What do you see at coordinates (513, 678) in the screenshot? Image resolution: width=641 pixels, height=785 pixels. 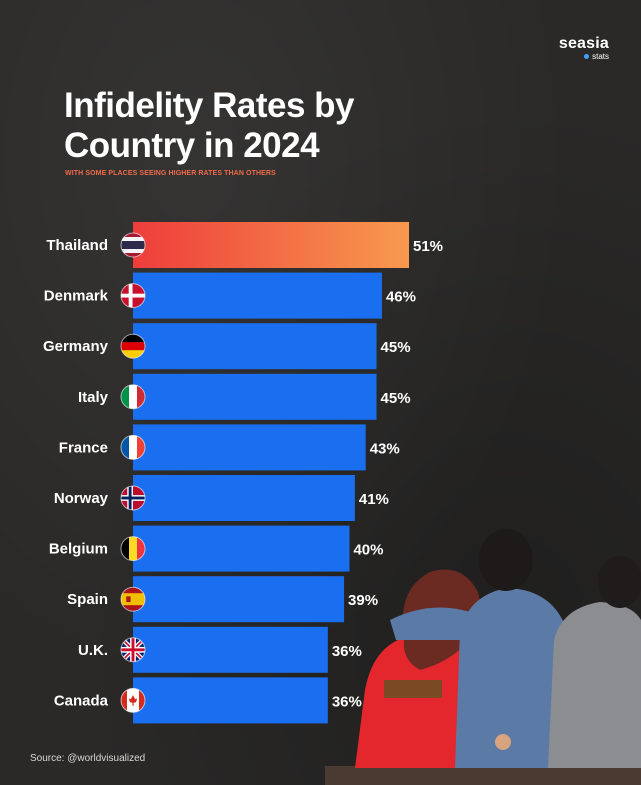 I see `man-shirt` at bounding box center [513, 678].